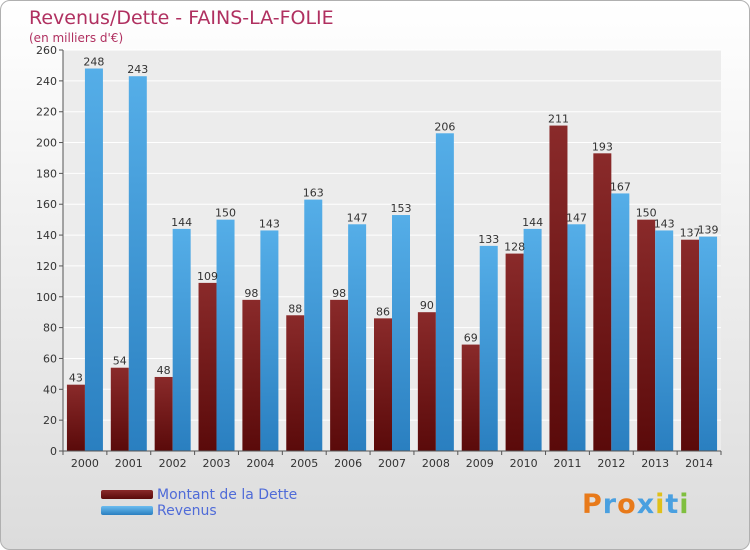  Describe the element at coordinates (295, 308) in the screenshot. I see `data-label: 88` at that location.